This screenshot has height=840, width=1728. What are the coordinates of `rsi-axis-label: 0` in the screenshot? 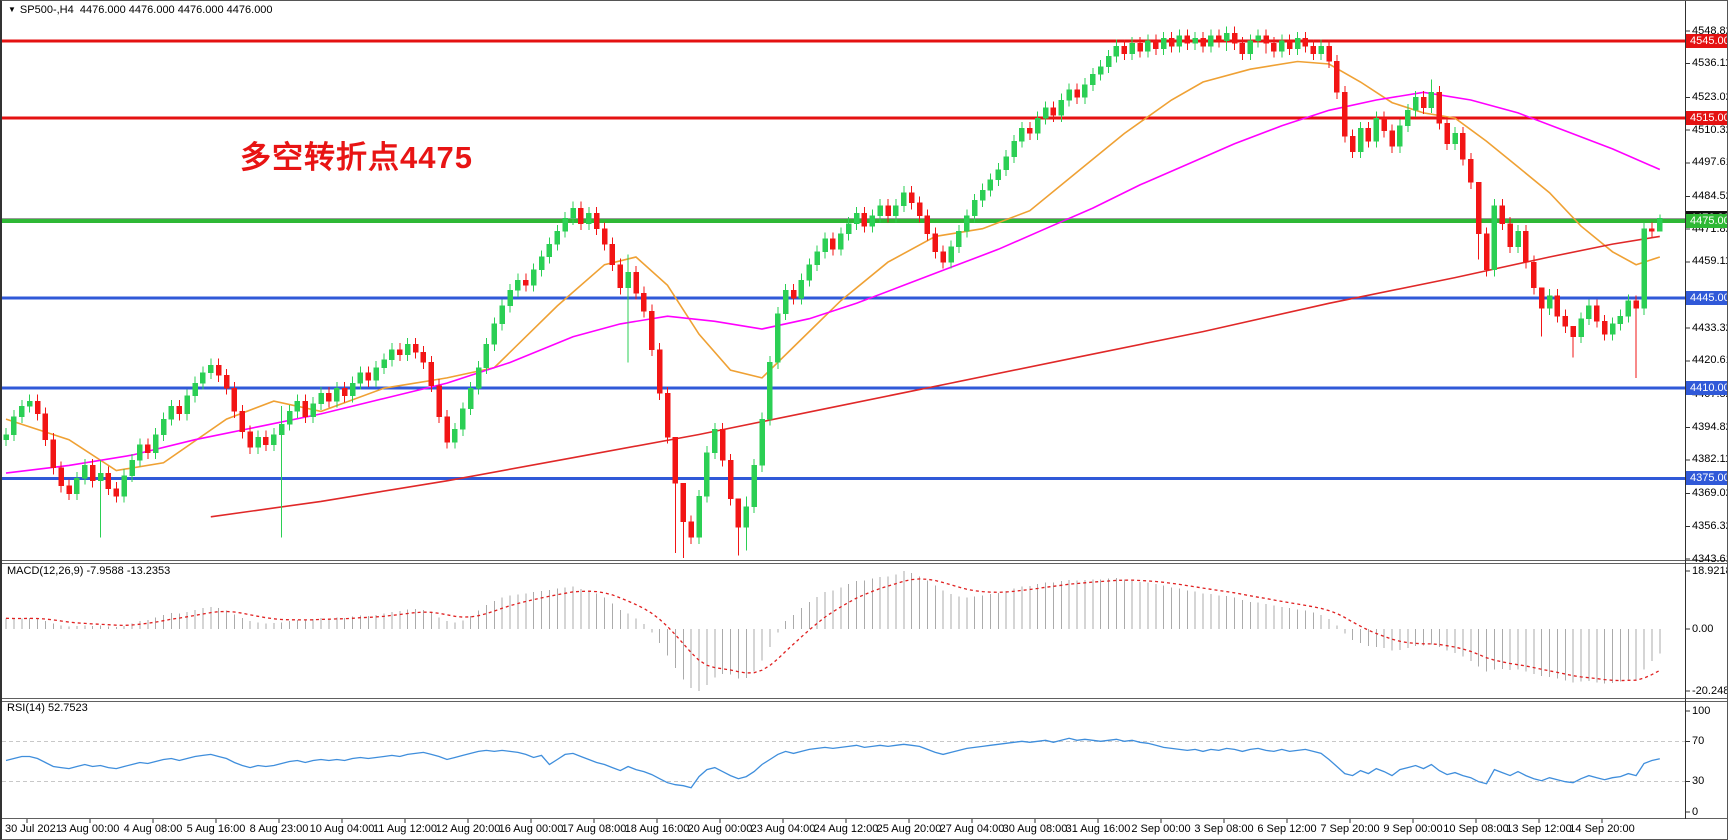 It's located at (1695, 811).